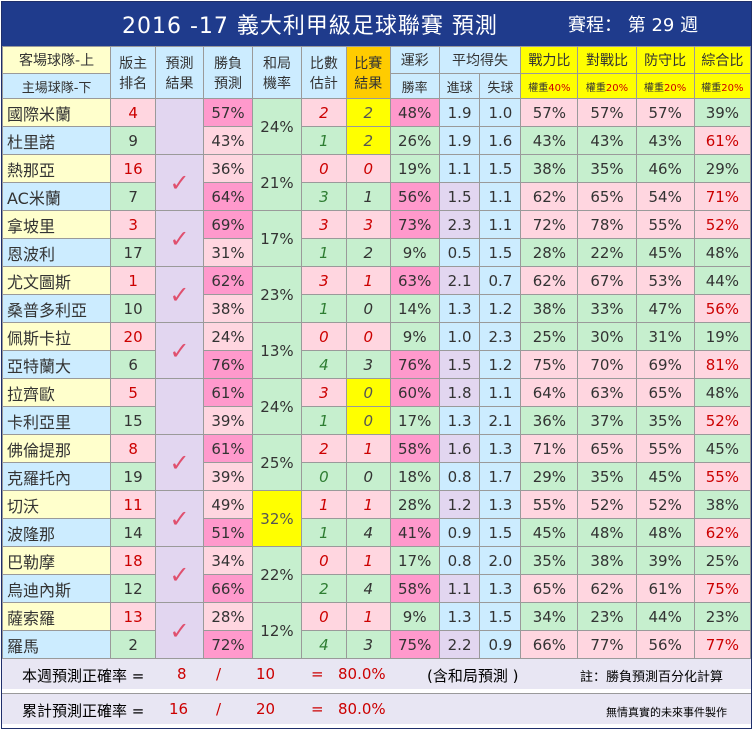  Describe the element at coordinates (133, 588) in the screenshot. I see `rank: 12` at that location.